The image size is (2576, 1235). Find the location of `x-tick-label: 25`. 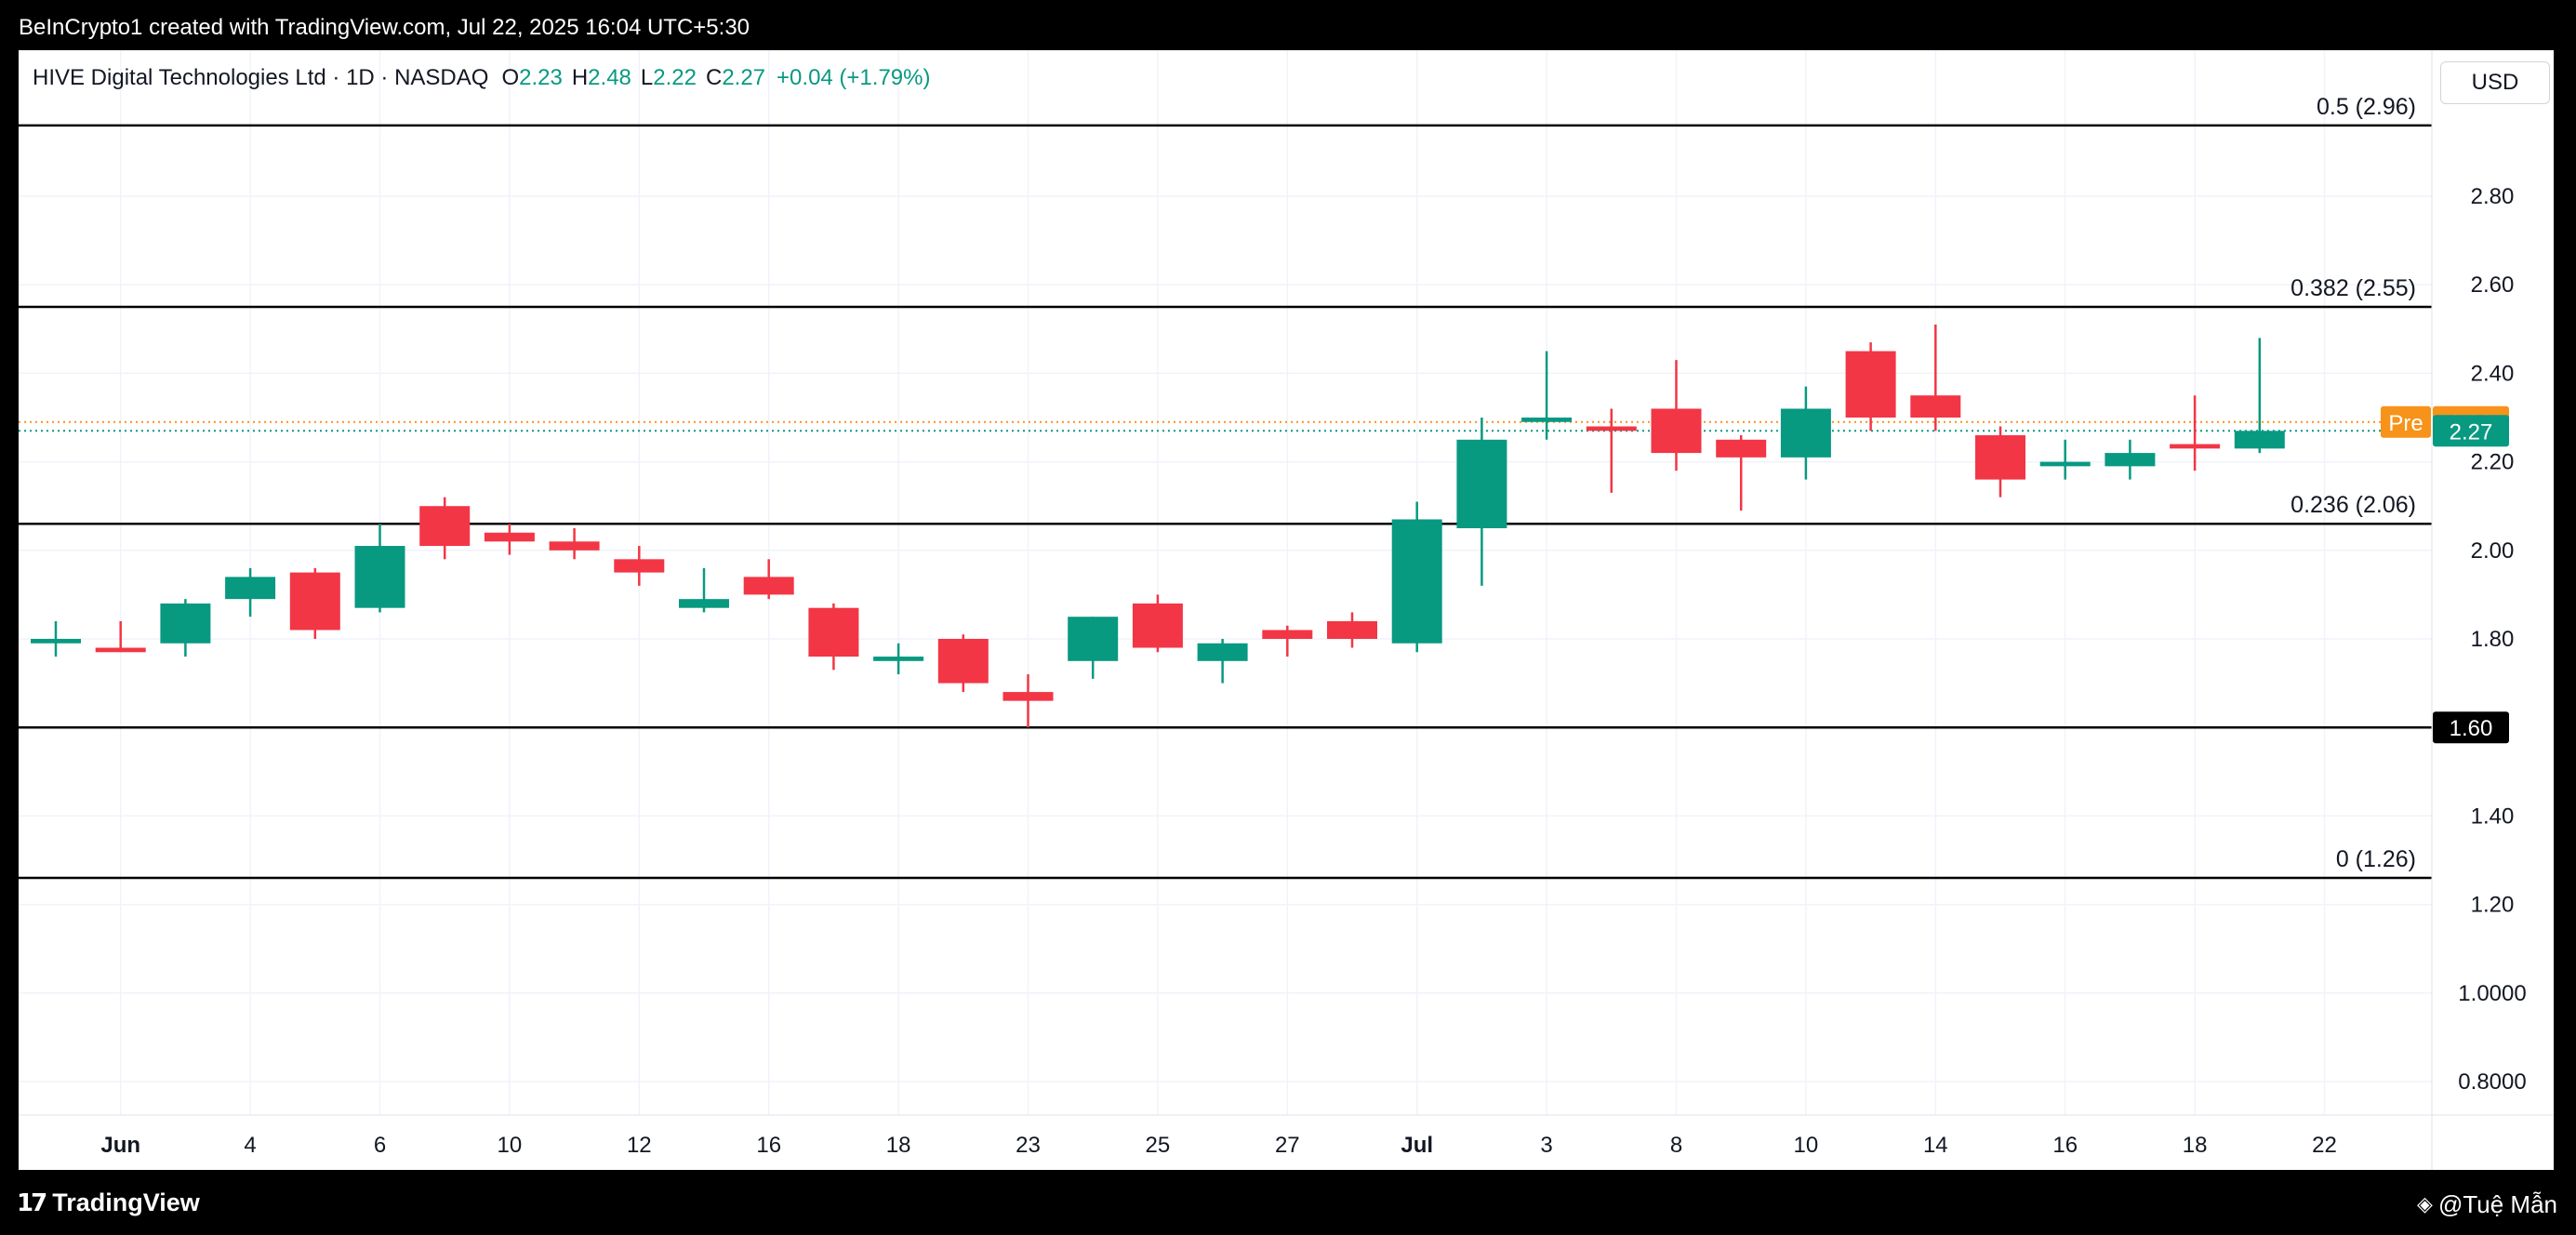

x-tick-label: 25 is located at coordinates (1158, 1145).